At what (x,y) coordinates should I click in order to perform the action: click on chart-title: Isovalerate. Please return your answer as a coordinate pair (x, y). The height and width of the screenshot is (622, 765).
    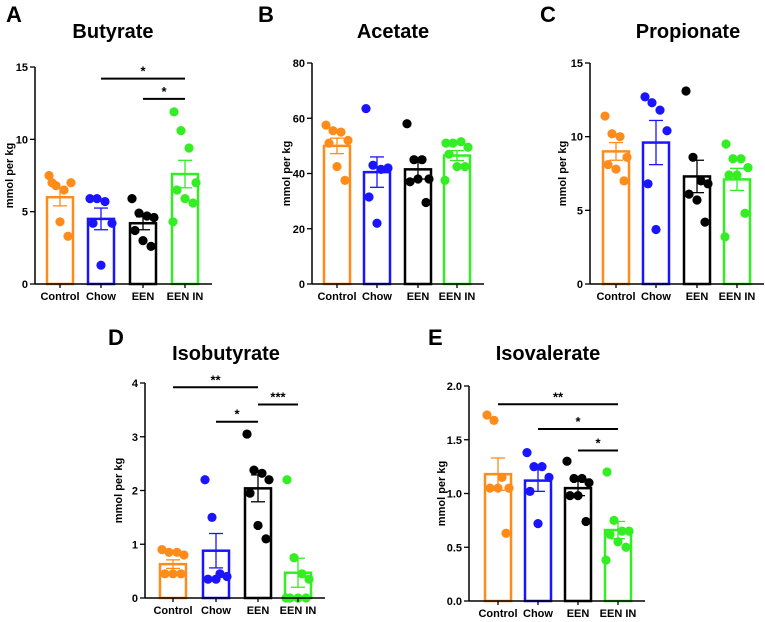
    Looking at the image, I should click on (548, 354).